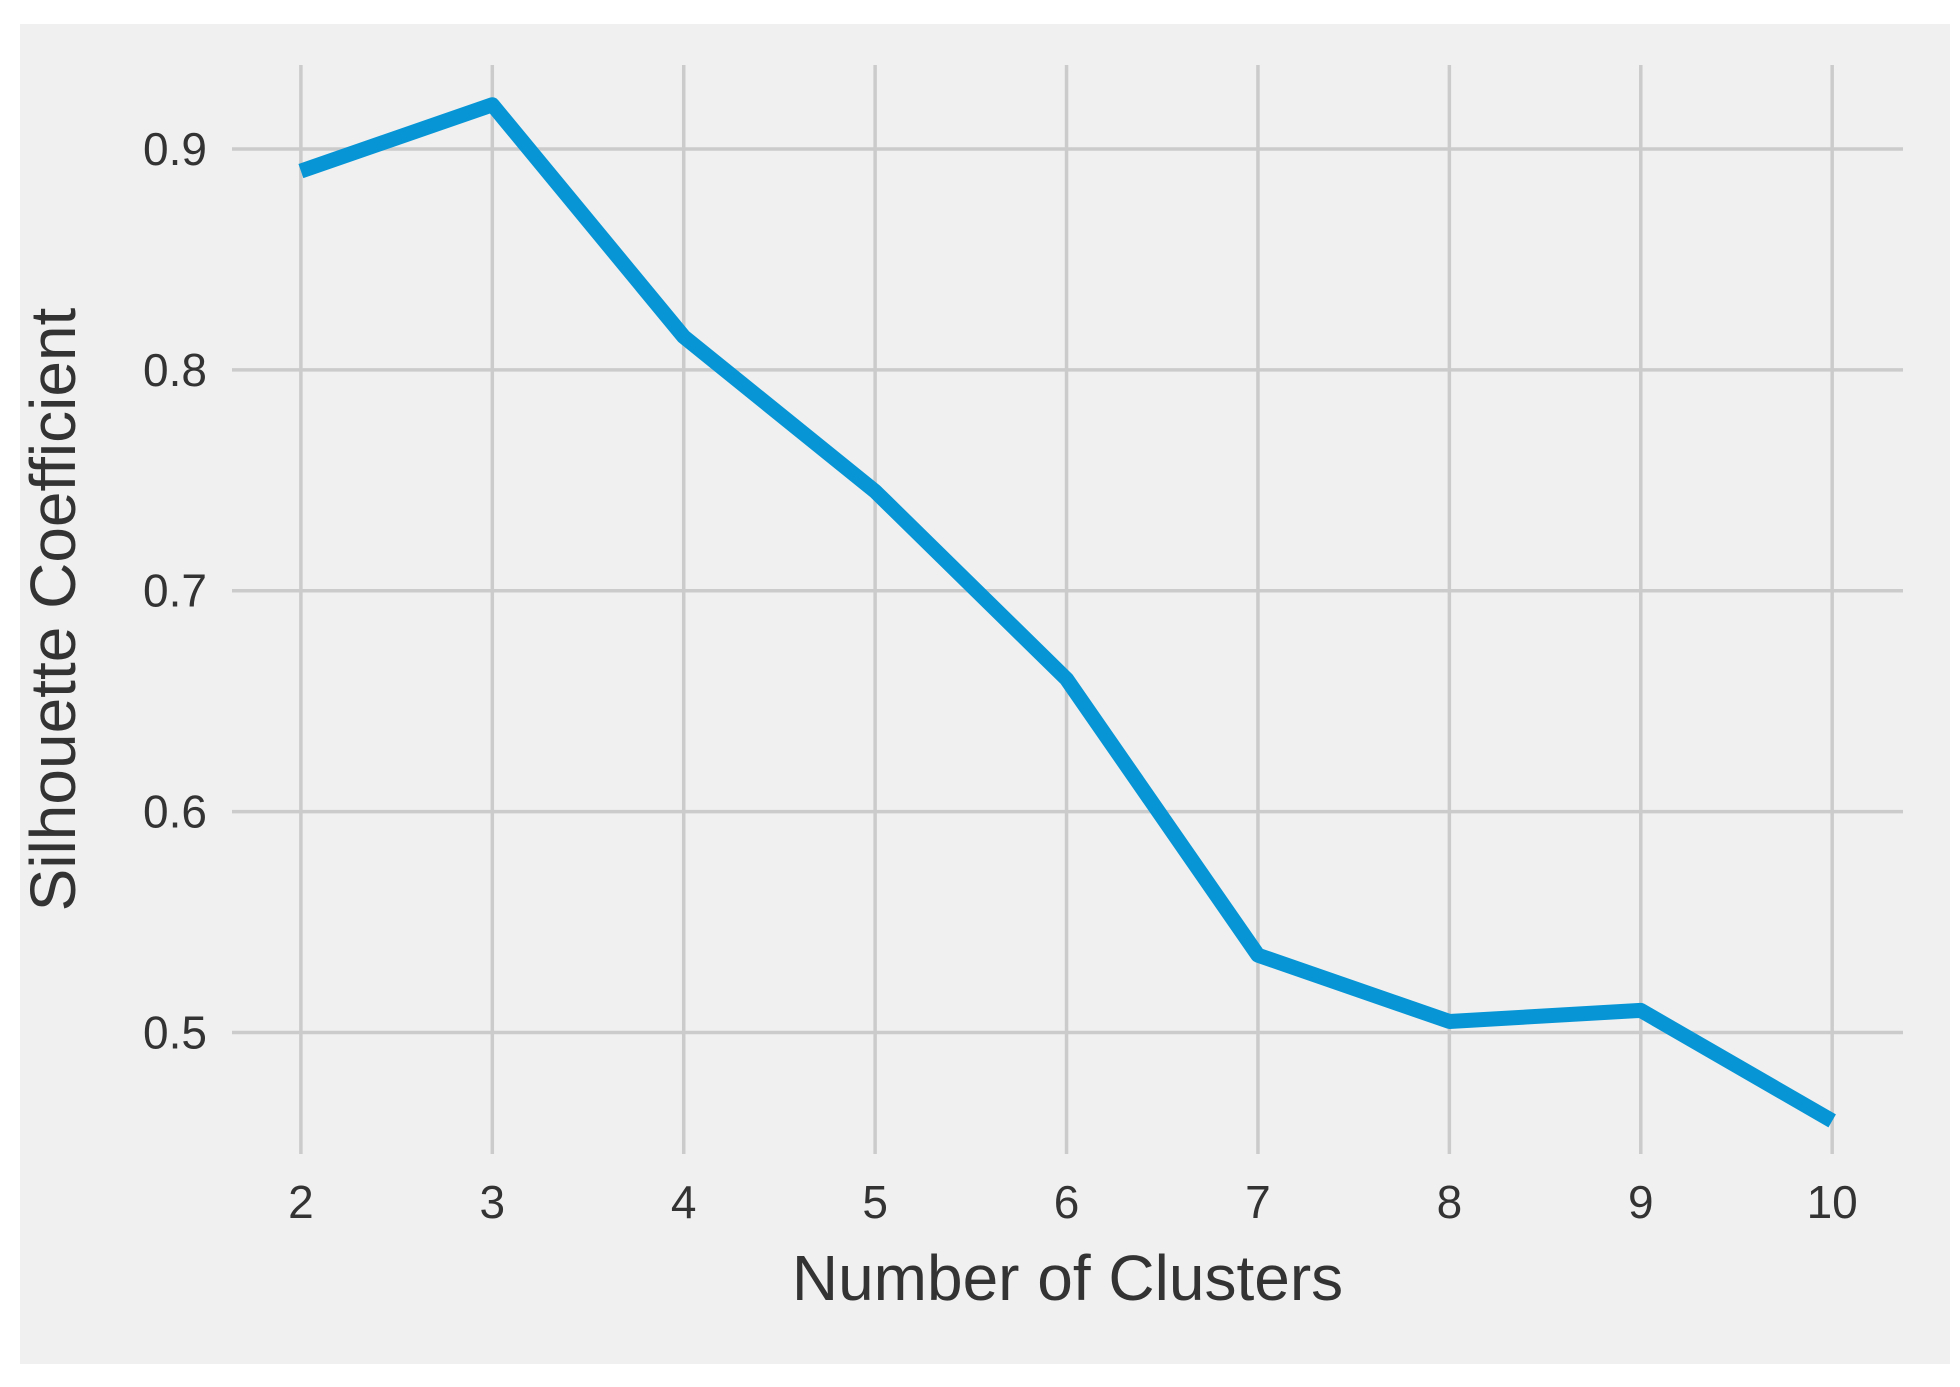 This screenshot has width=1960, height=1387. Describe the element at coordinates (175, 812) in the screenshot. I see `y-tick-label-0.6: 0.6` at that location.